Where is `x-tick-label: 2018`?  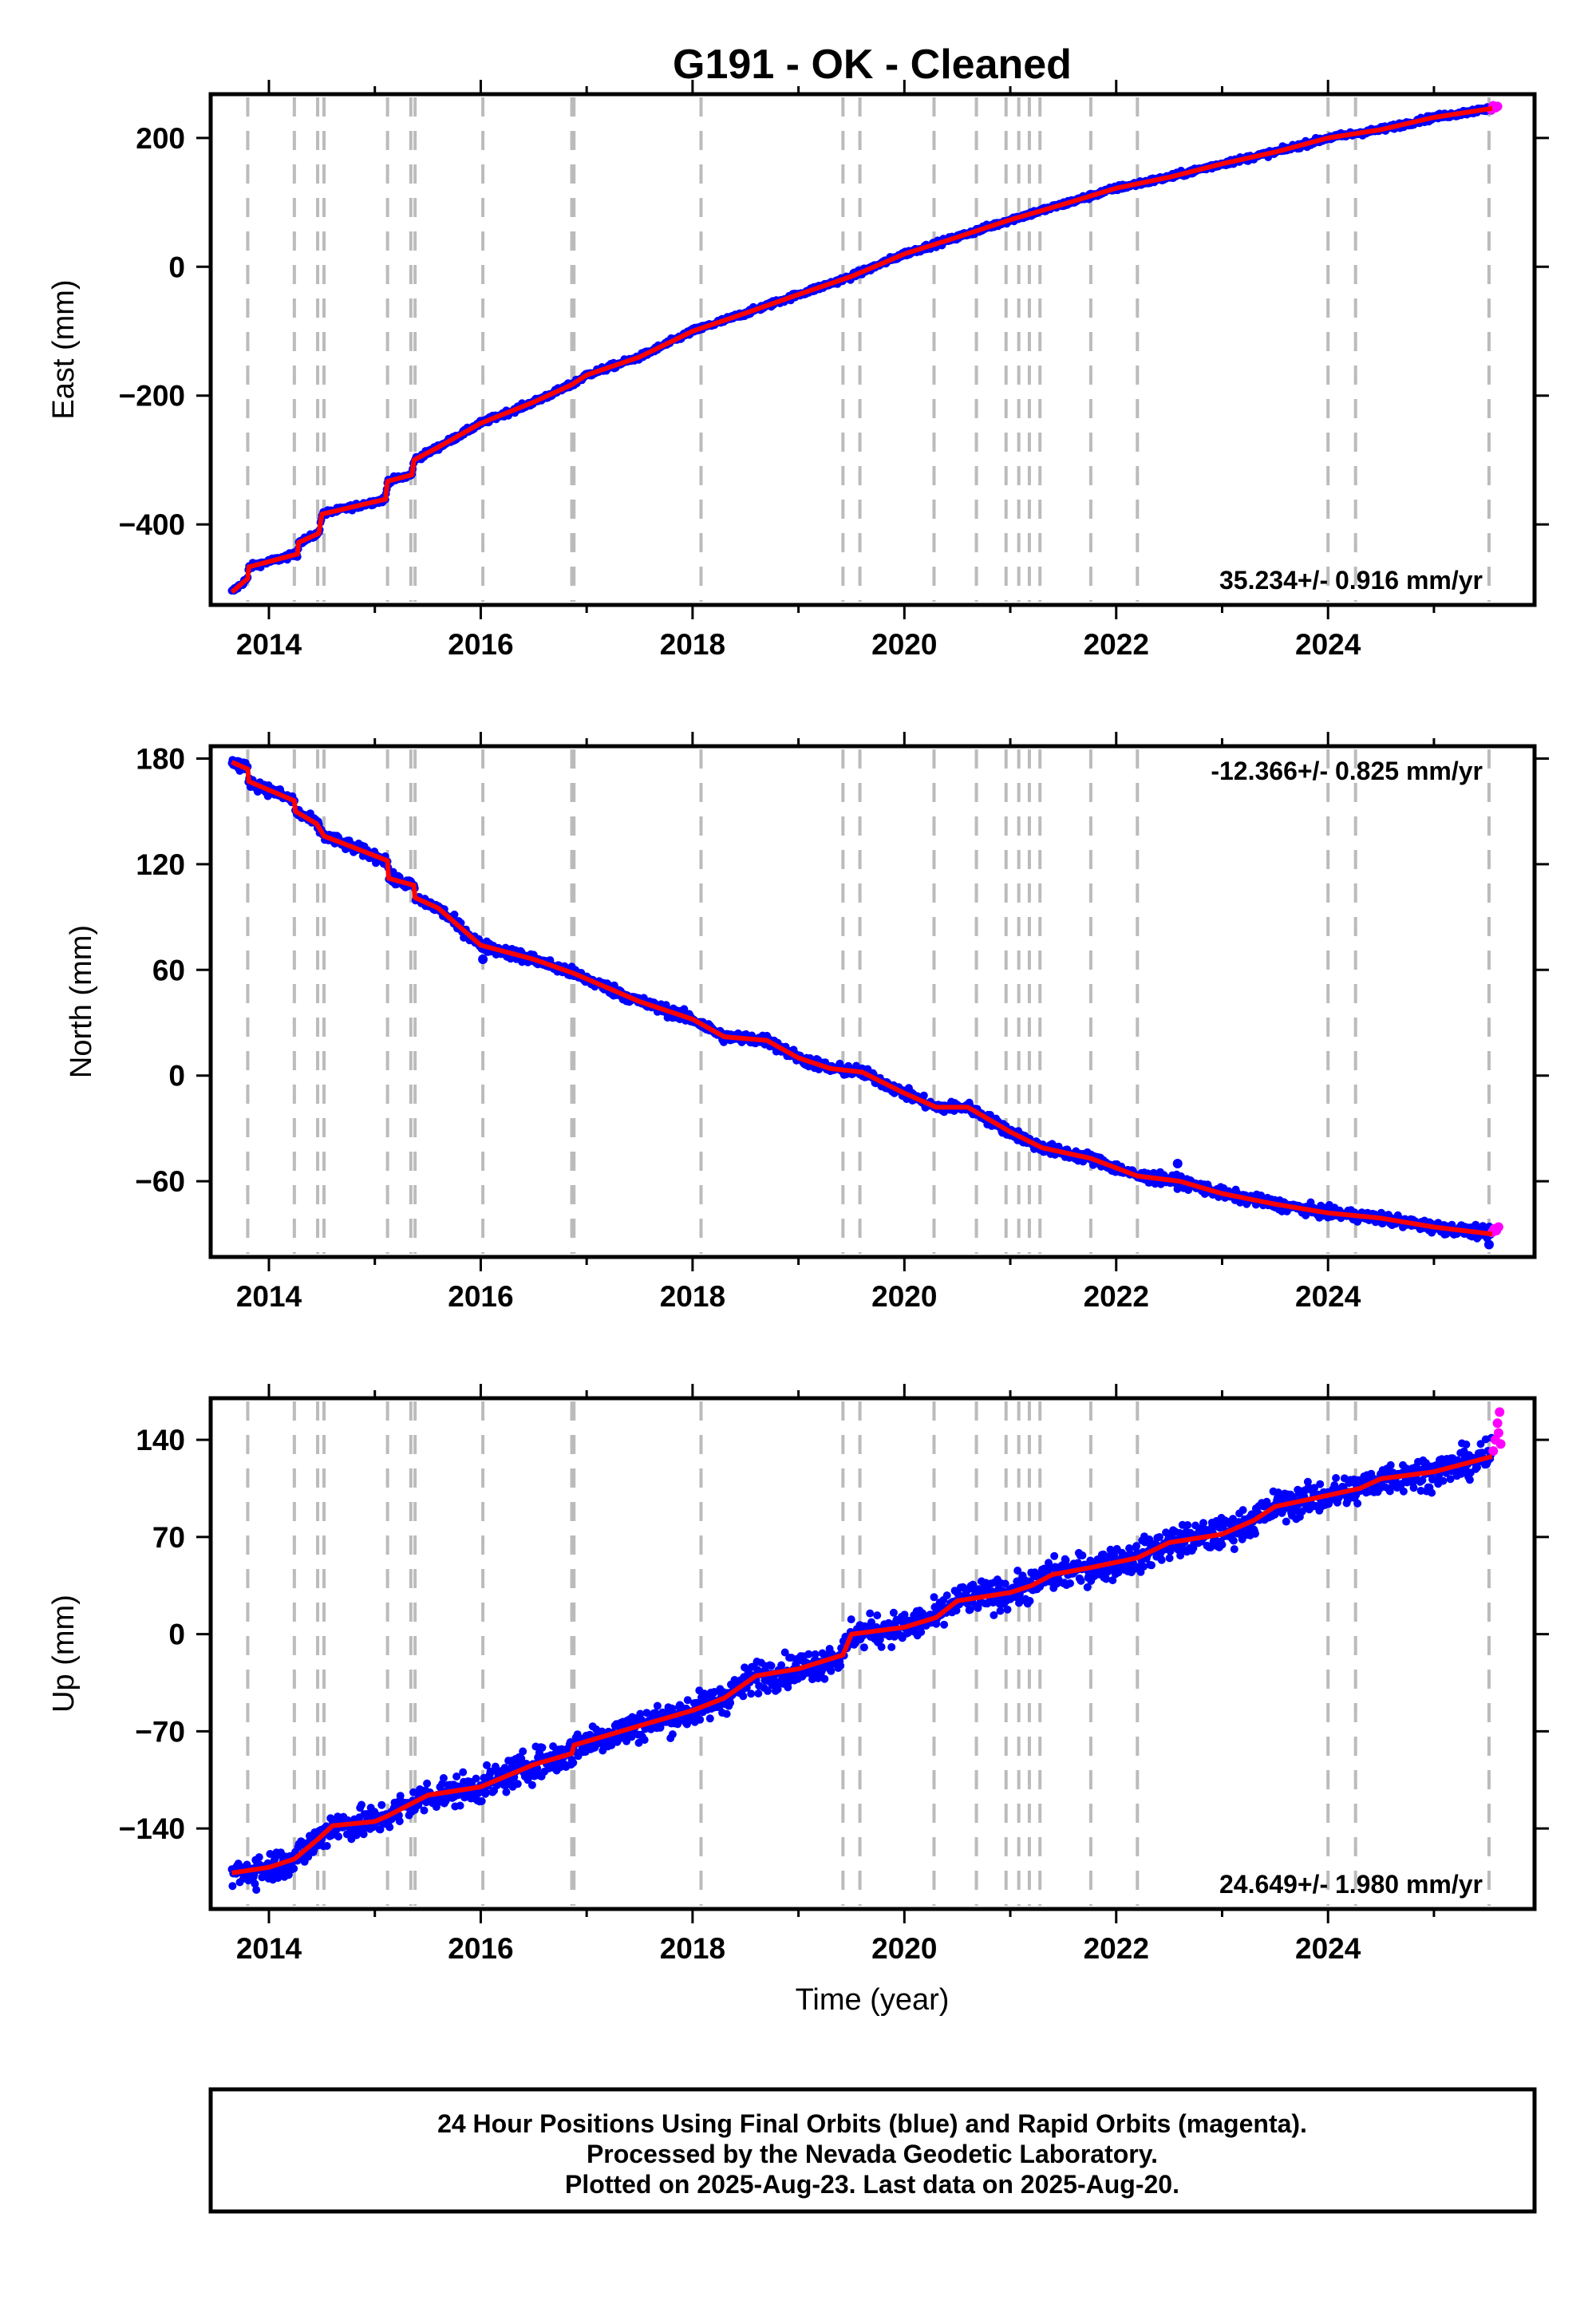
x-tick-label: 2018 is located at coordinates (692, 1296).